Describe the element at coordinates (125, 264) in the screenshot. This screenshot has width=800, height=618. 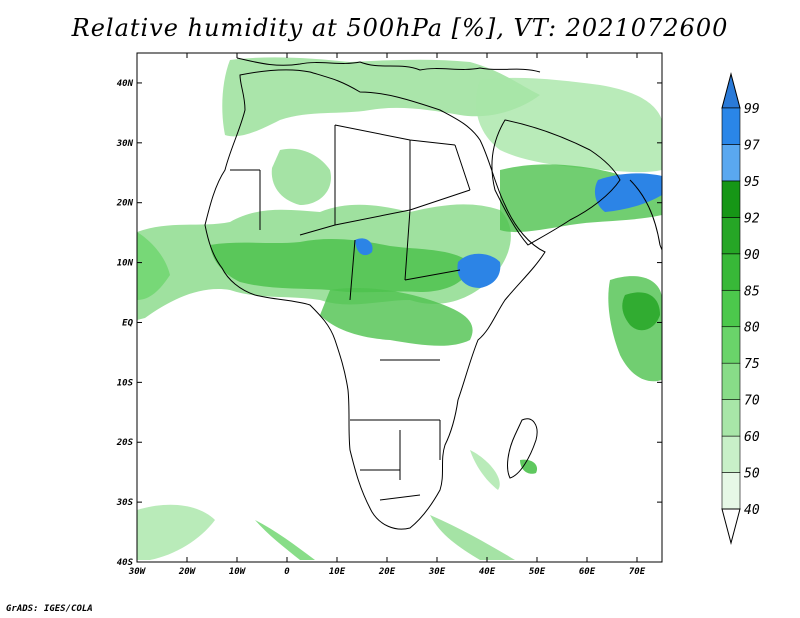
I see `lat-tick-label: 10N` at that location.